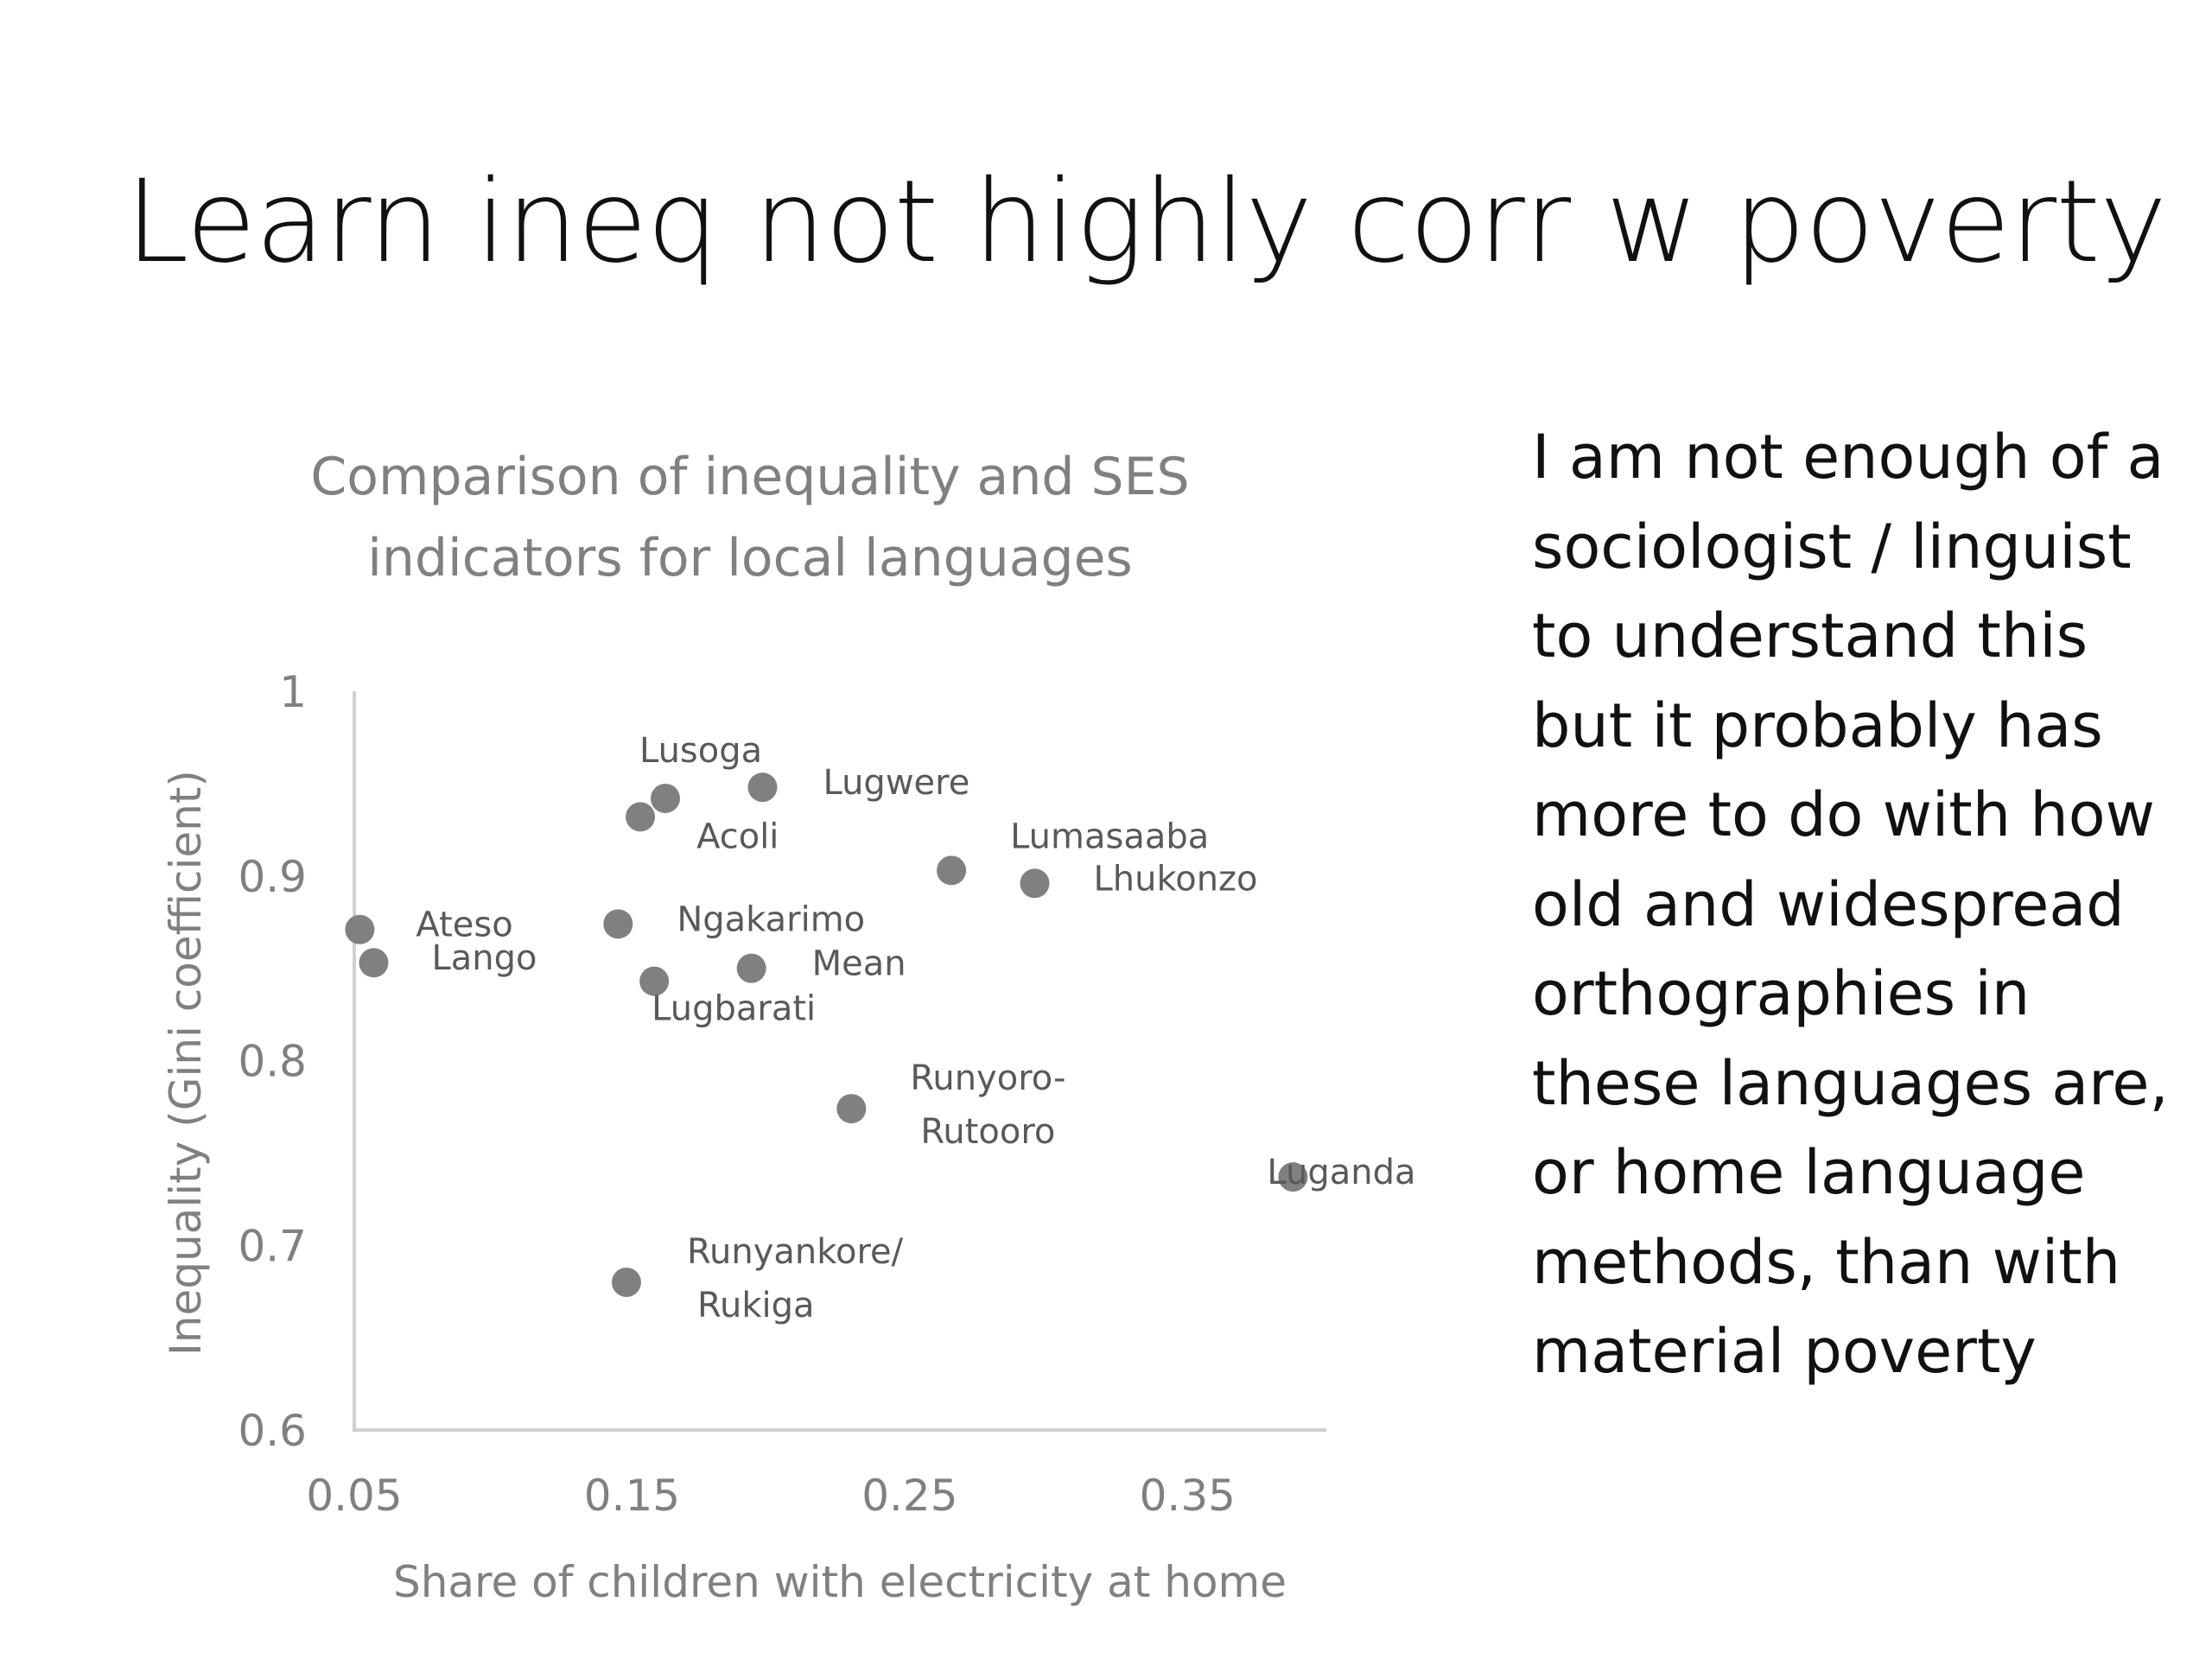  I want to click on data-point-label: Lhukonzo, so click(1176, 879).